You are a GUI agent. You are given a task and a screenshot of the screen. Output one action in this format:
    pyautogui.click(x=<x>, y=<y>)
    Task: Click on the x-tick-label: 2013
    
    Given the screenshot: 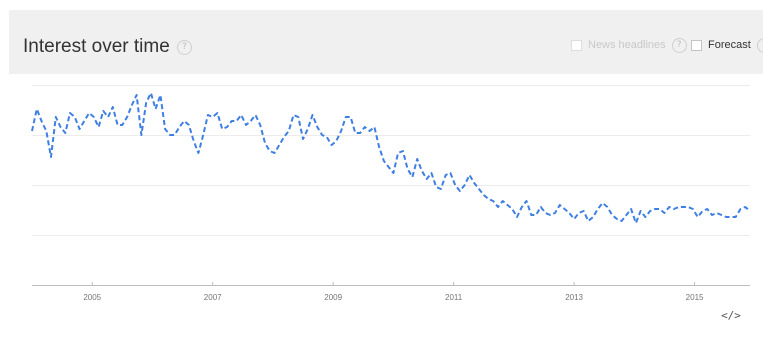 What is the action you would take?
    pyautogui.click(x=574, y=297)
    